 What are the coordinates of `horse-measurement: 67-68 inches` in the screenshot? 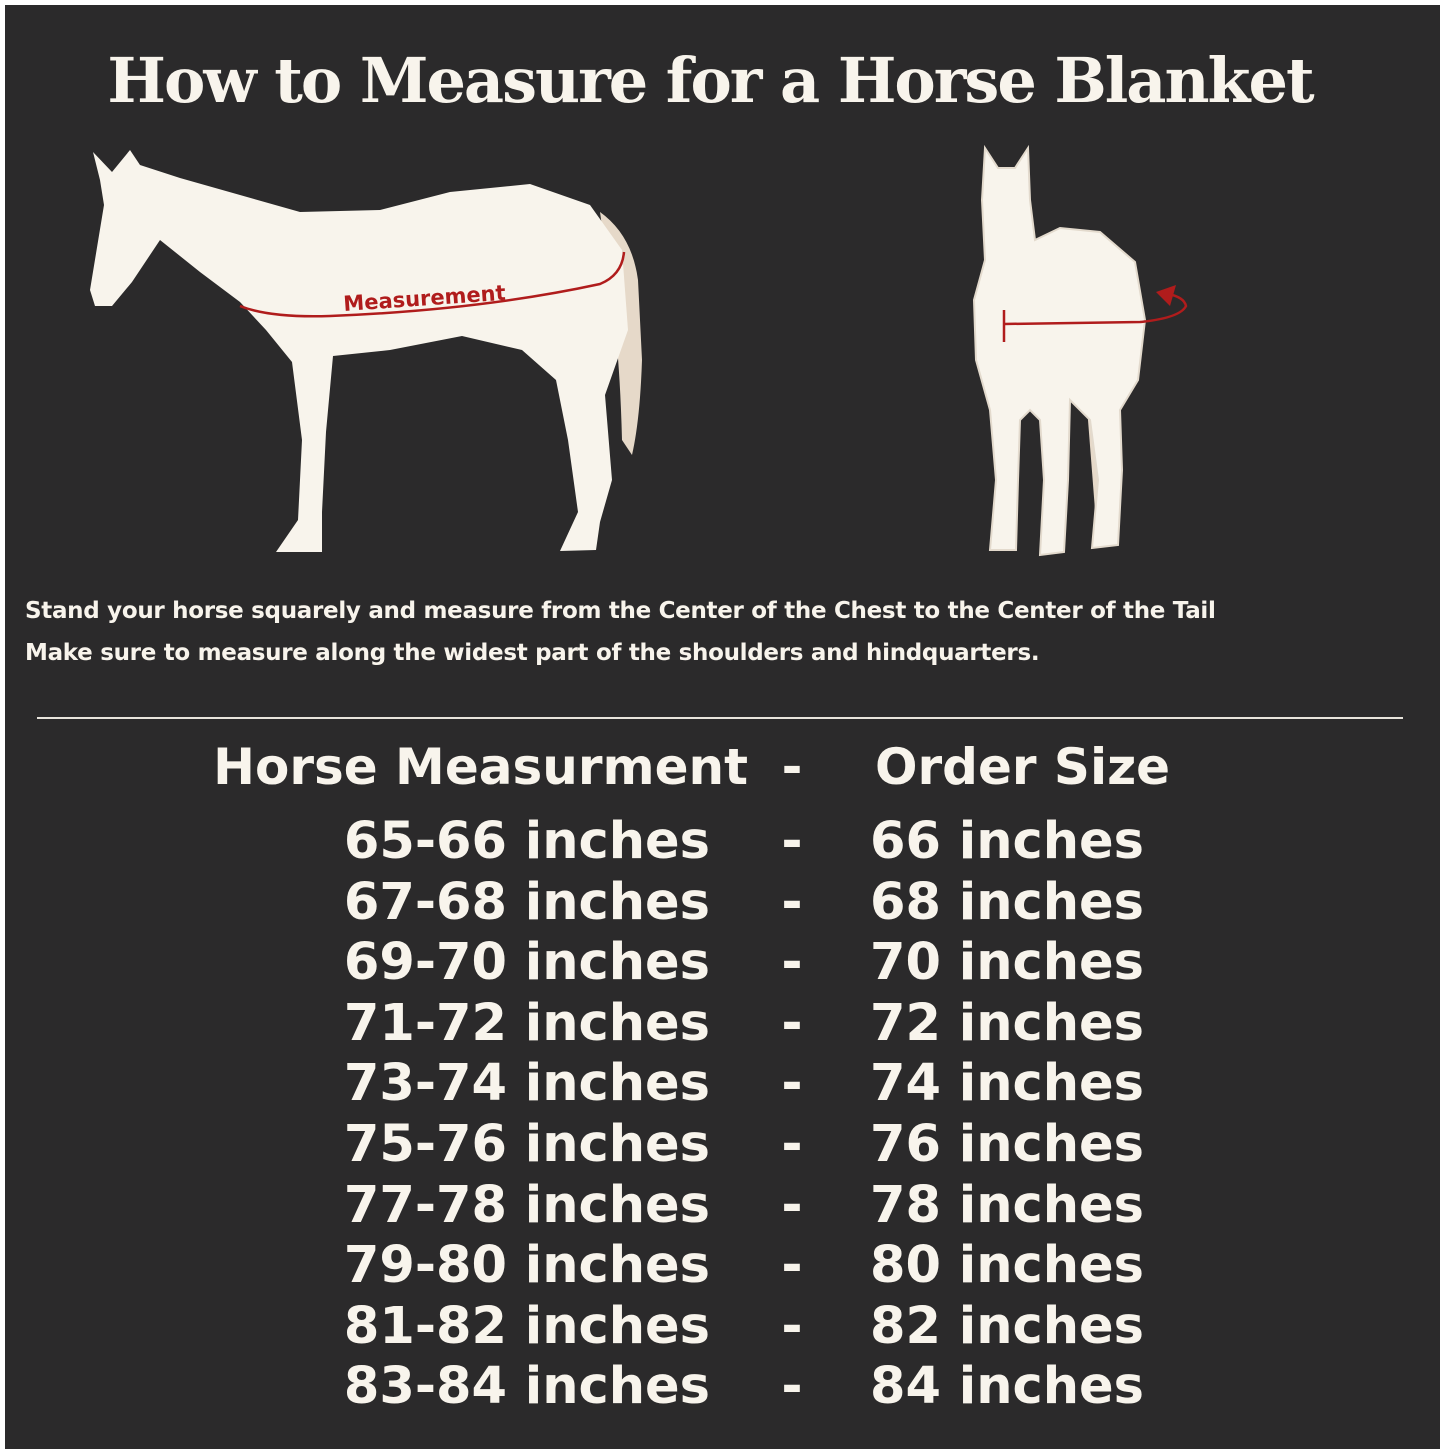 It's located at (526, 902).